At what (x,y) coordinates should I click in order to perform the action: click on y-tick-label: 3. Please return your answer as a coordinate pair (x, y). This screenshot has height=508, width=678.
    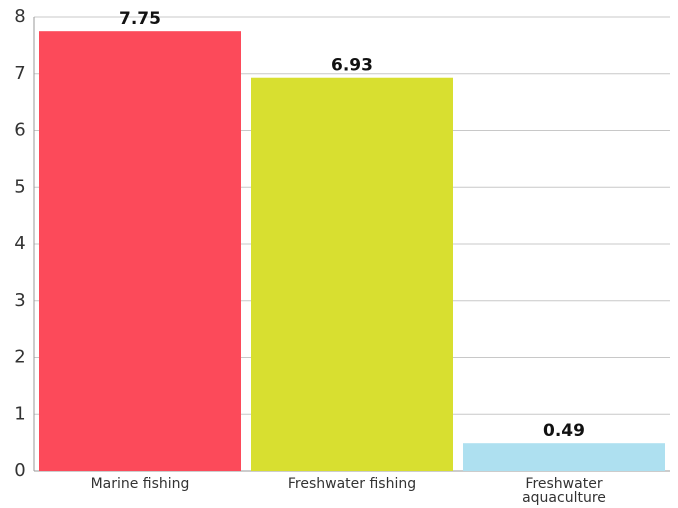
    Looking at the image, I should click on (19, 300).